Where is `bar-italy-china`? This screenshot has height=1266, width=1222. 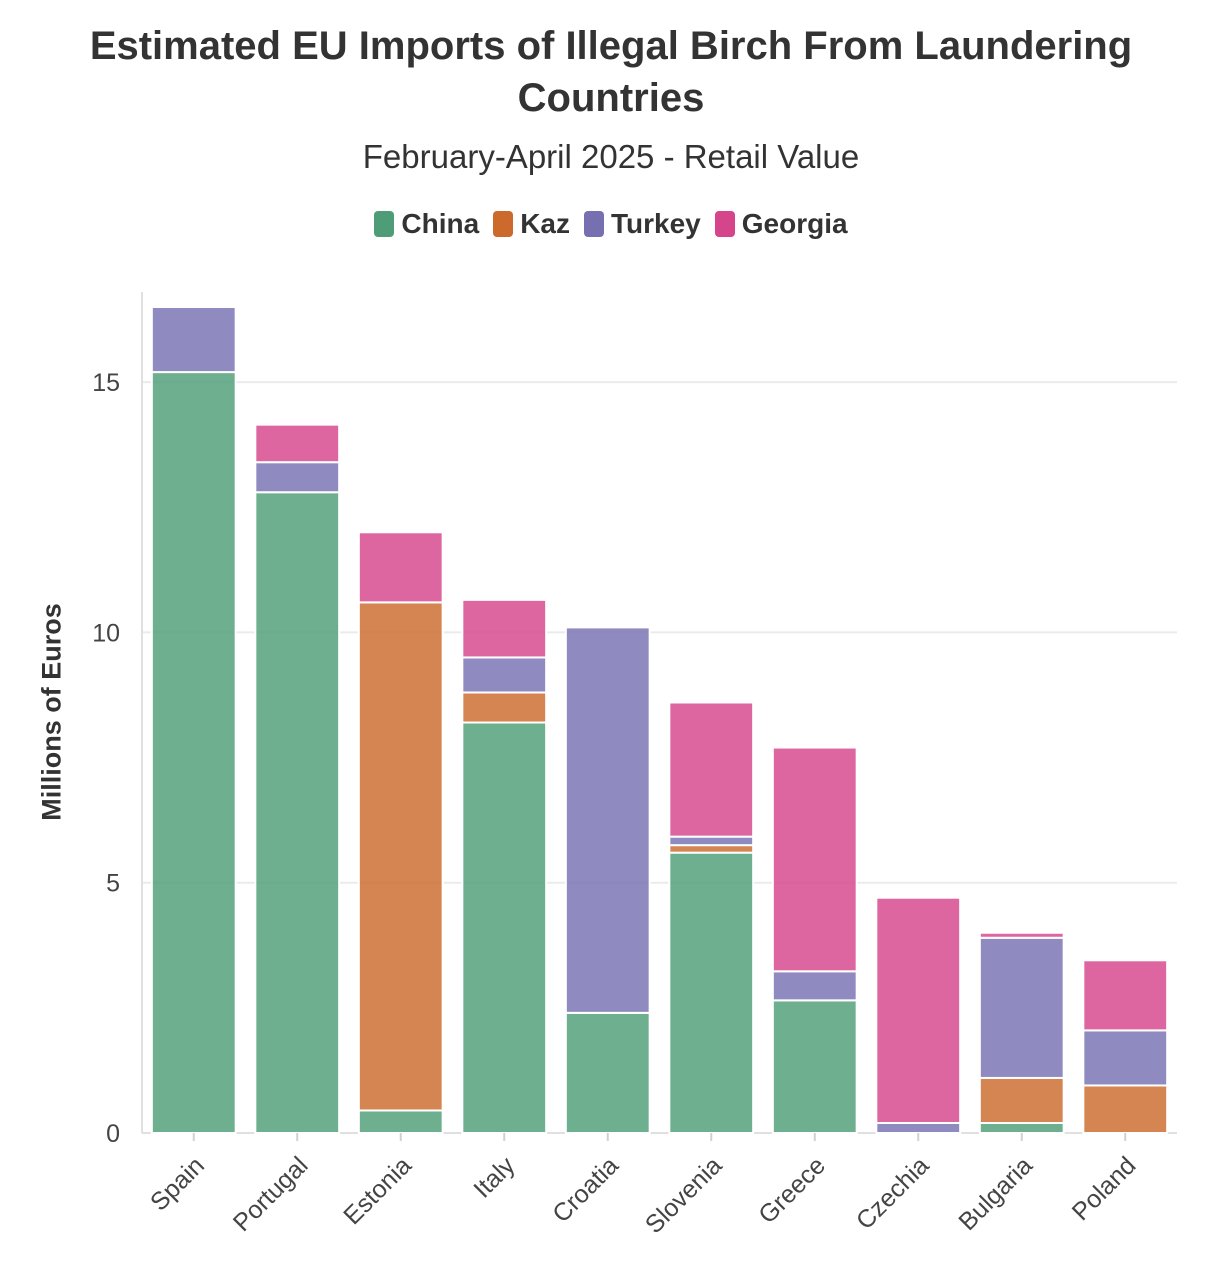 bar-italy-china is located at coordinates (504, 927).